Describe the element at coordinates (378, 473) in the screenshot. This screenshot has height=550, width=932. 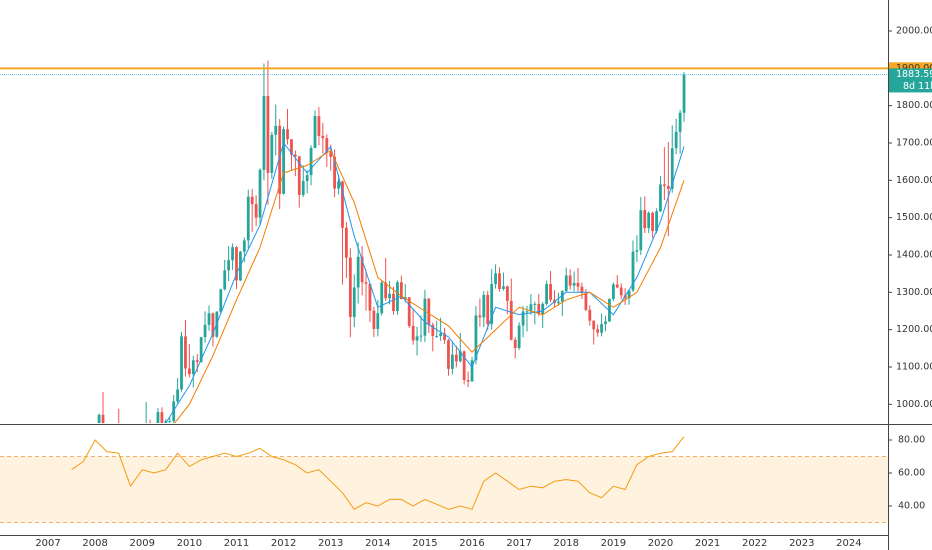
I see `rsi-line` at that location.